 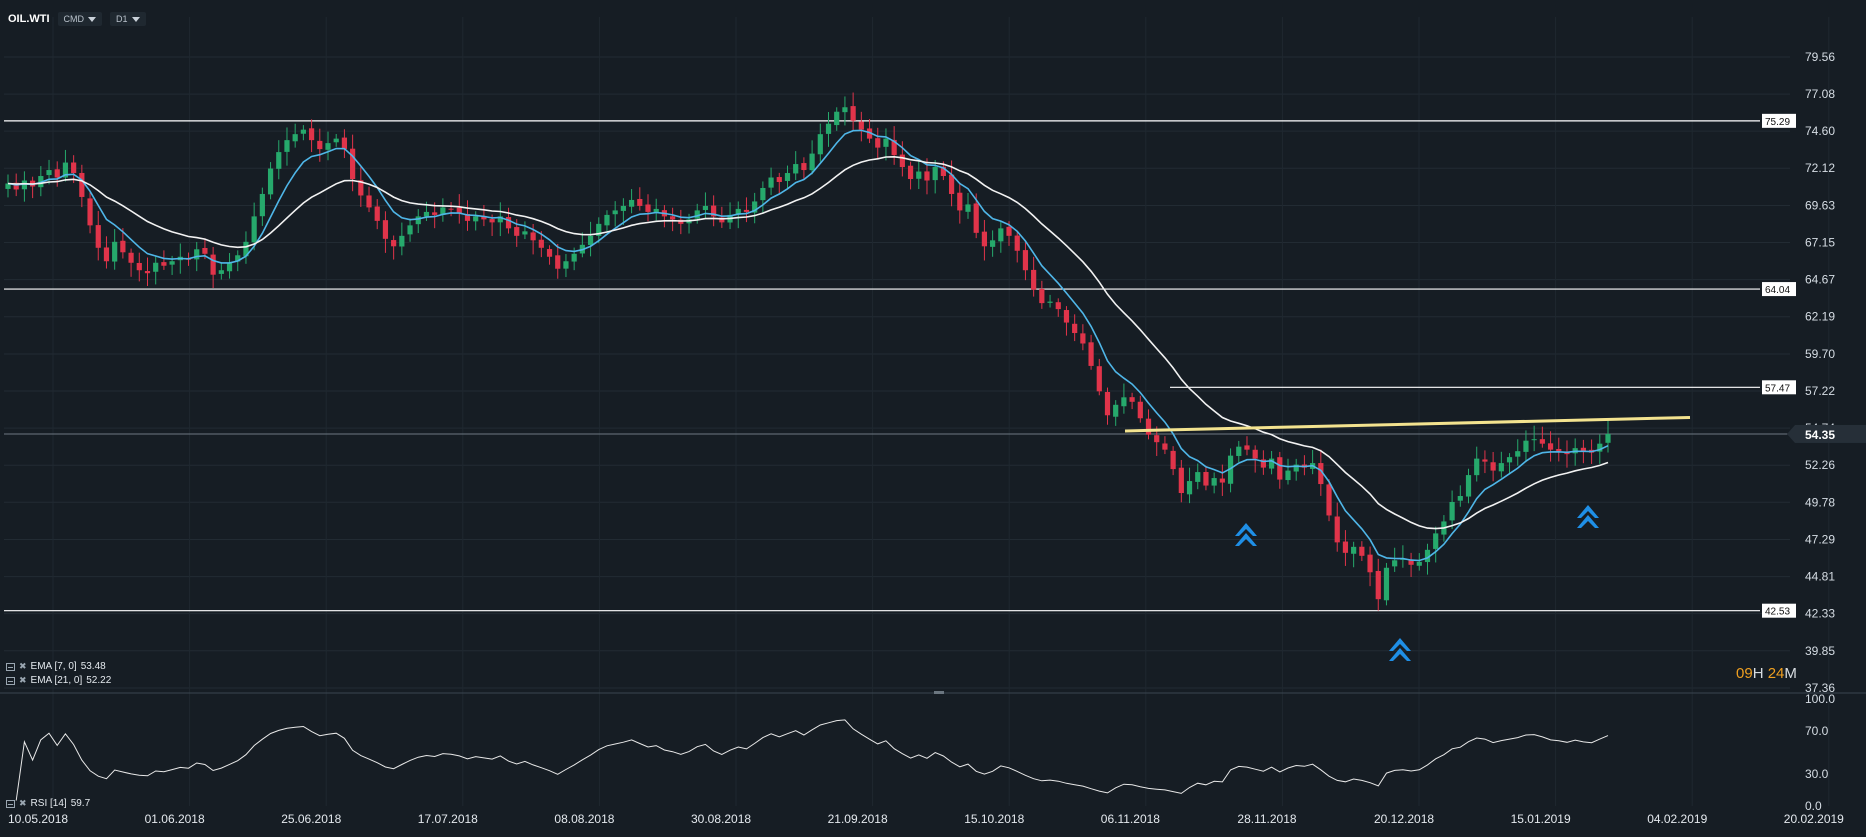 What do you see at coordinates (48, 803) in the screenshot?
I see `legend-rsi: ✖ RSI [14] 59.7` at bounding box center [48, 803].